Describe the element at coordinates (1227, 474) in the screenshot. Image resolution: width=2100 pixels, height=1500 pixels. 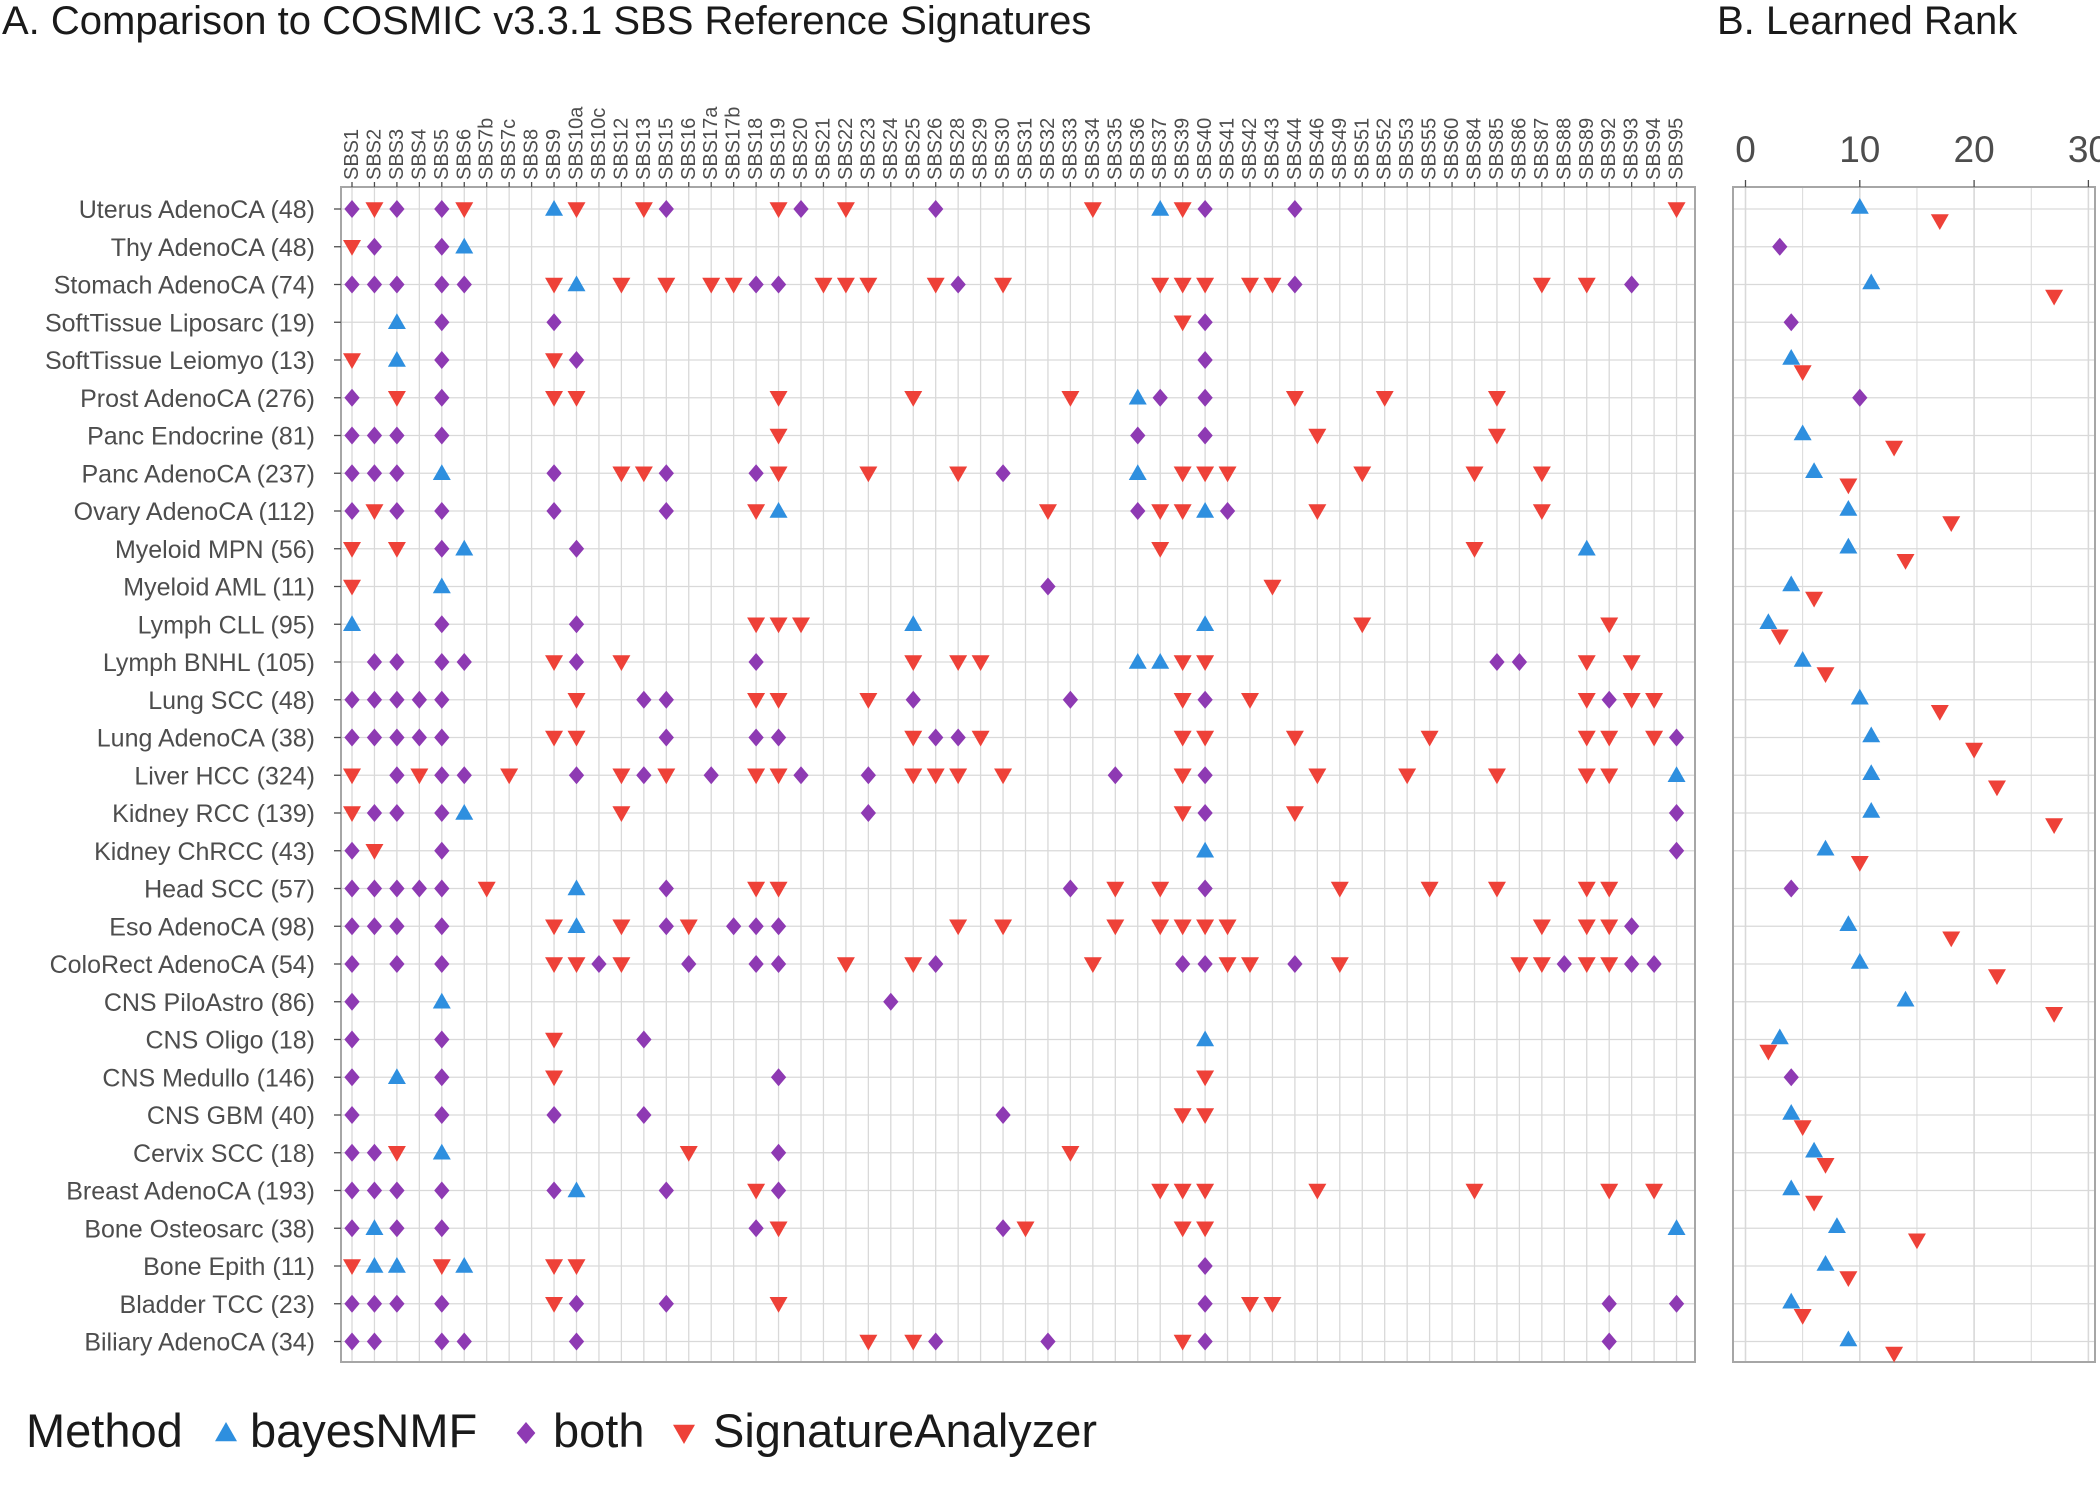
I see `mark-panc-adenoca-237-sbs41` at that location.